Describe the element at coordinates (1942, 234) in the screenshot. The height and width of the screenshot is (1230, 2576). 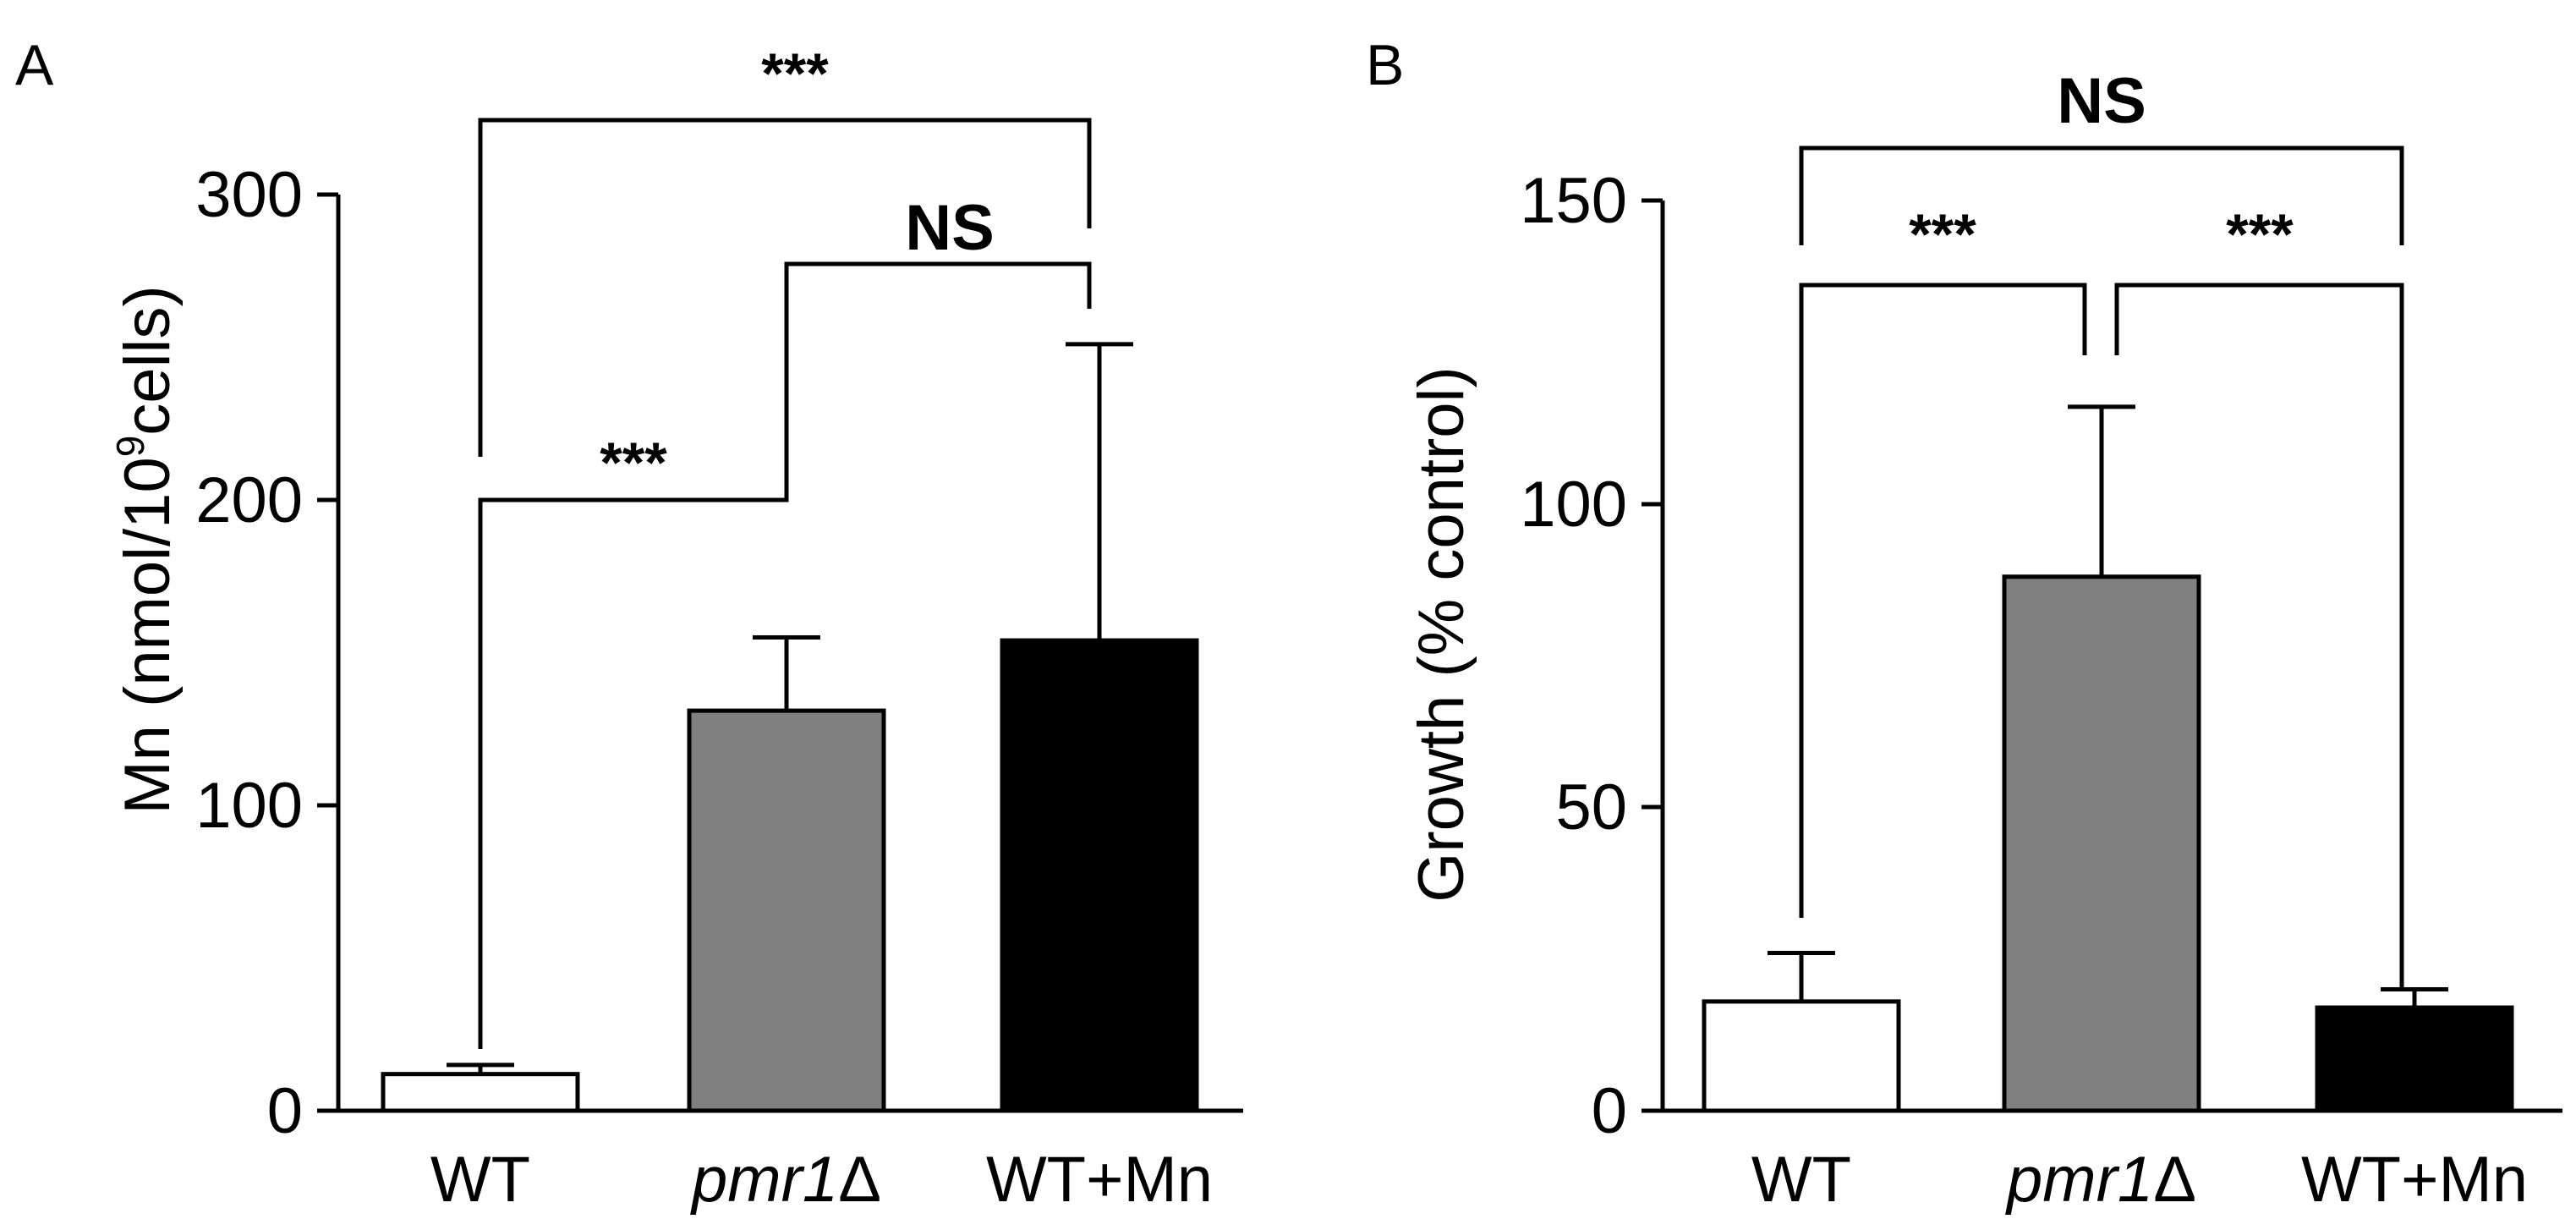
I see `panel-b-sig-wt-pmr1: ***` at that location.